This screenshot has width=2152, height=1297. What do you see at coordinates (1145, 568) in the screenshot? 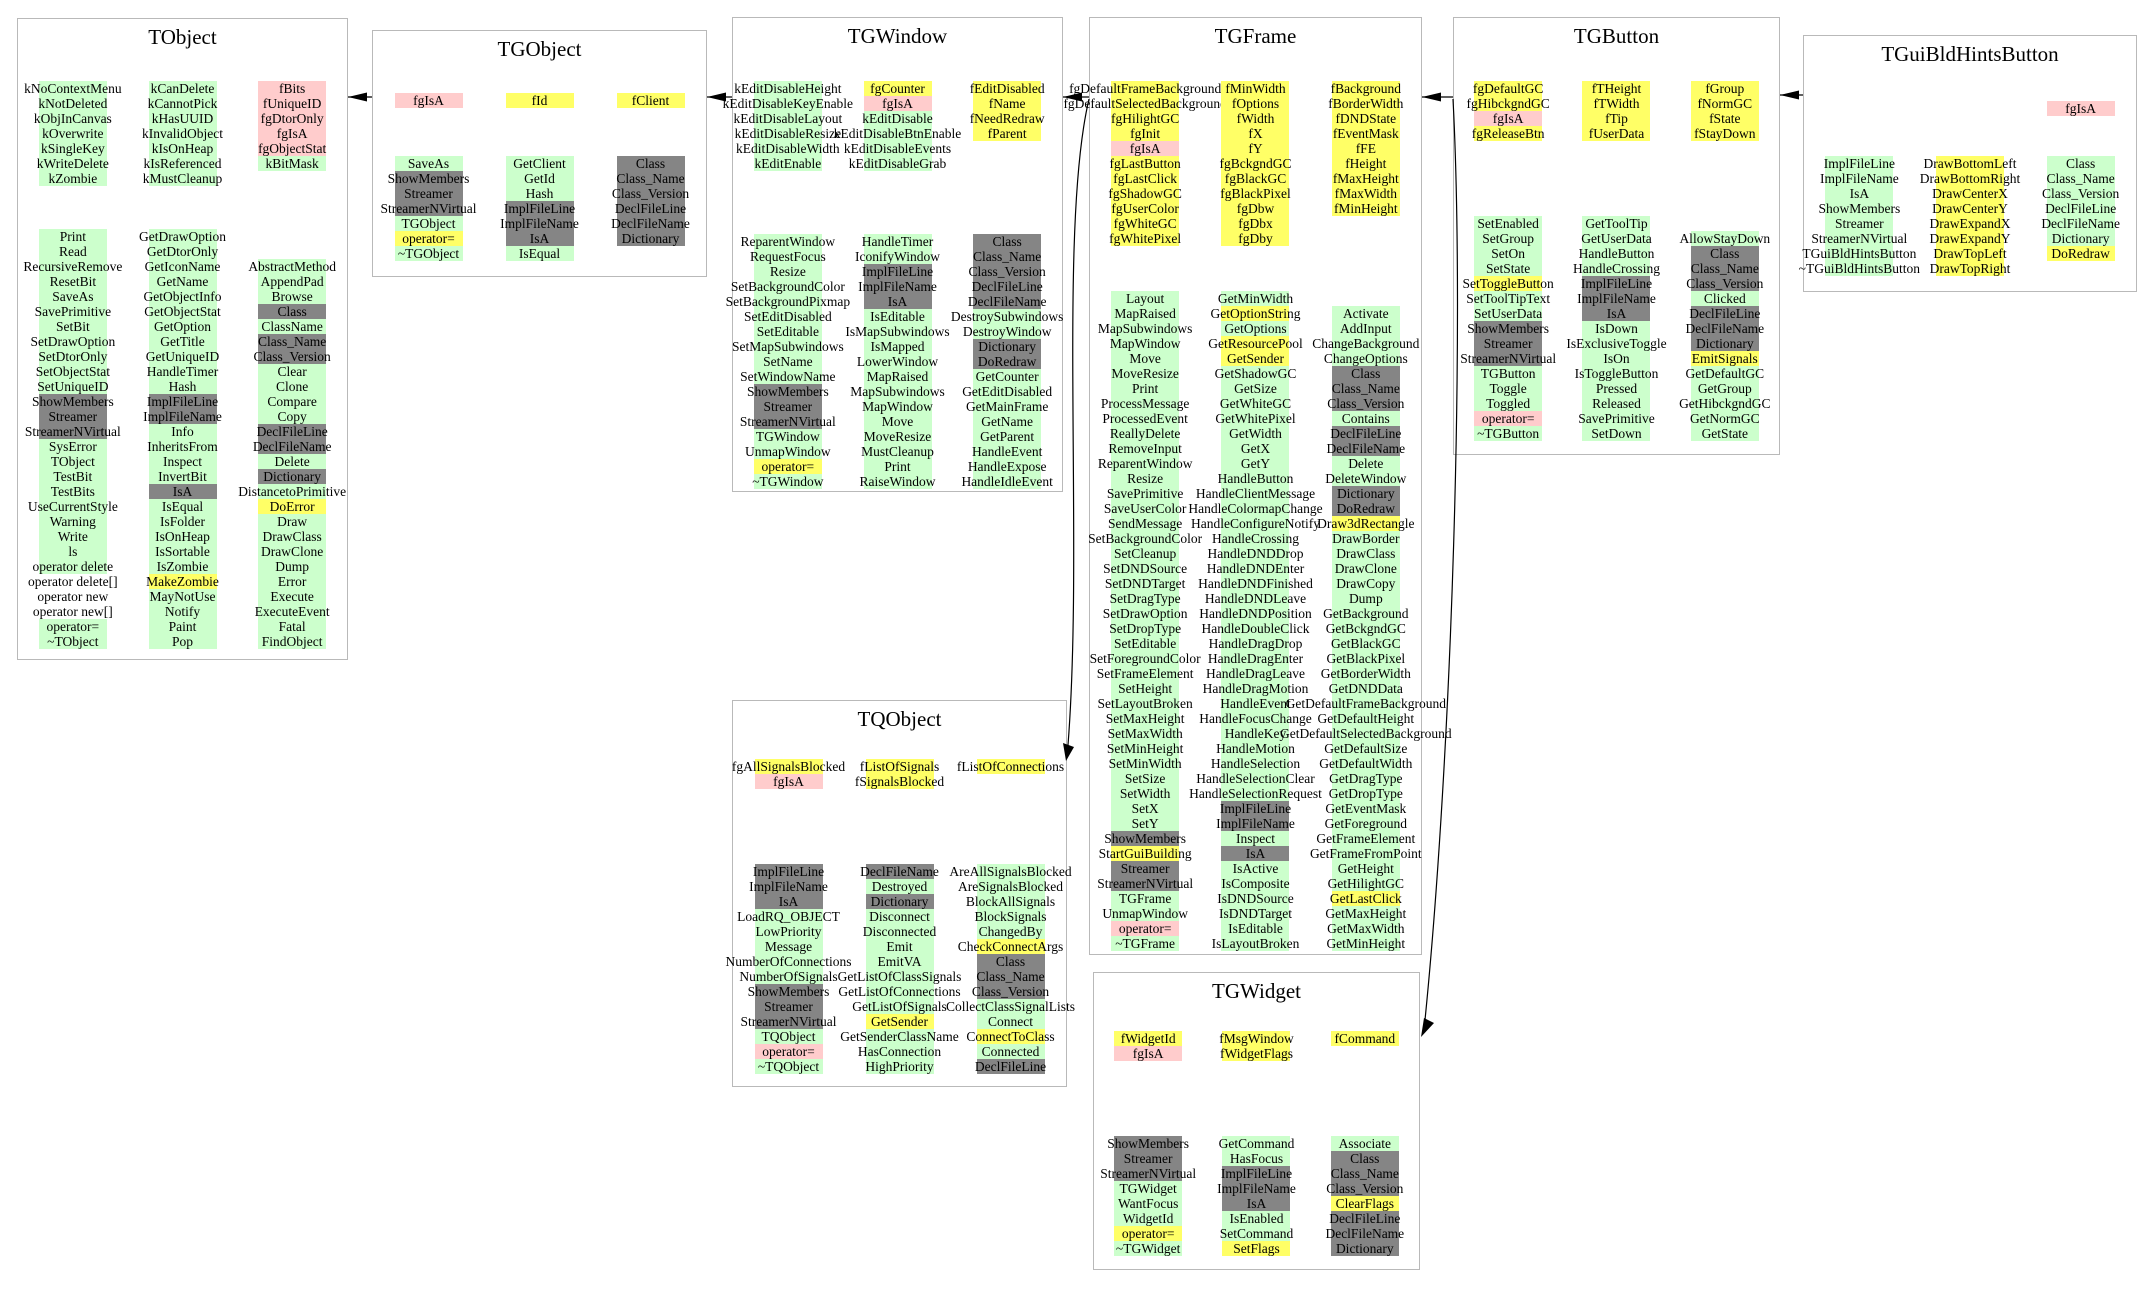
I see `member-cell: SetDNDSource` at bounding box center [1145, 568].